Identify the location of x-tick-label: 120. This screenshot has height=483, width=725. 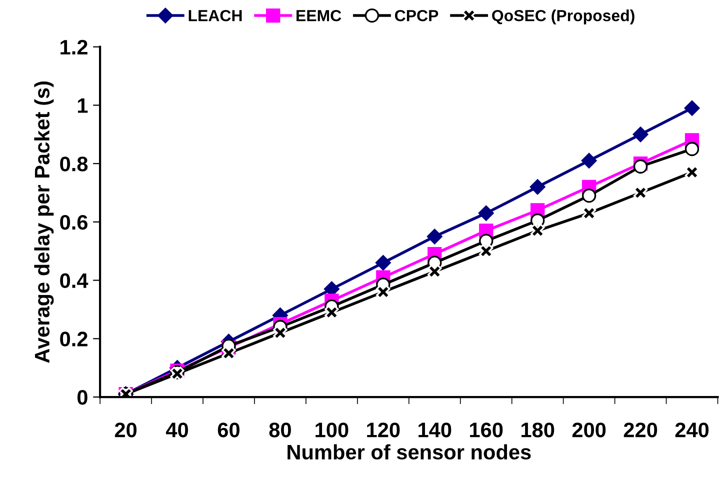
(383, 430).